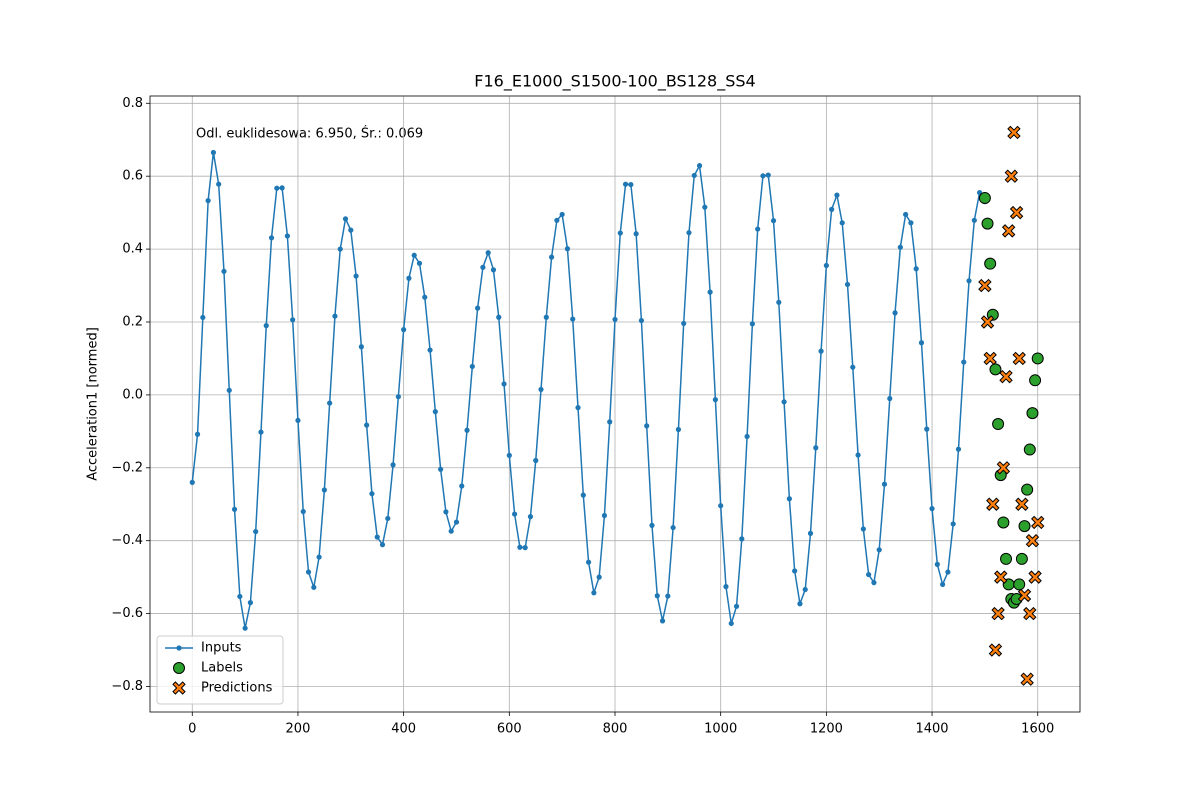  Describe the element at coordinates (127, 613) in the screenshot. I see `y-tick-label: −0.6` at that location.